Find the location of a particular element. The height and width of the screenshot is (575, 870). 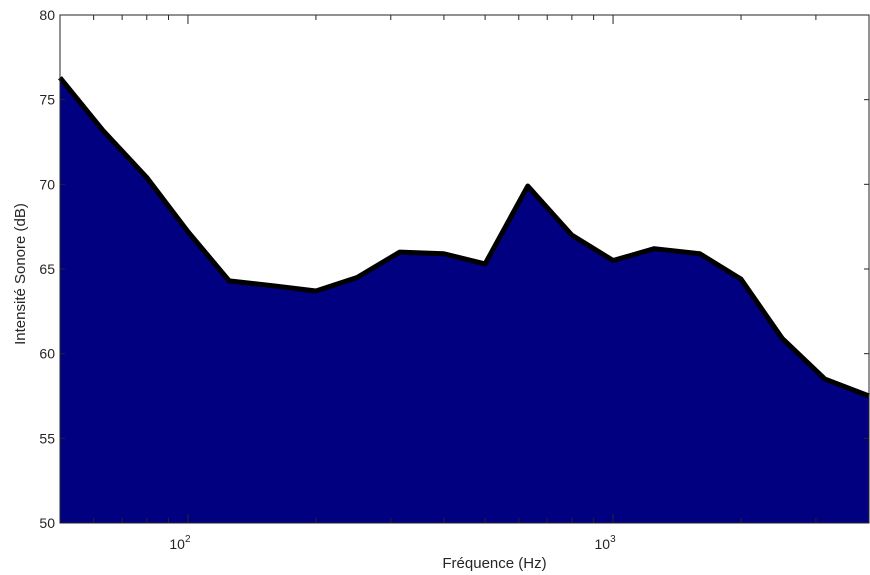

y-tick-label: 65 is located at coordinates (47, 269).